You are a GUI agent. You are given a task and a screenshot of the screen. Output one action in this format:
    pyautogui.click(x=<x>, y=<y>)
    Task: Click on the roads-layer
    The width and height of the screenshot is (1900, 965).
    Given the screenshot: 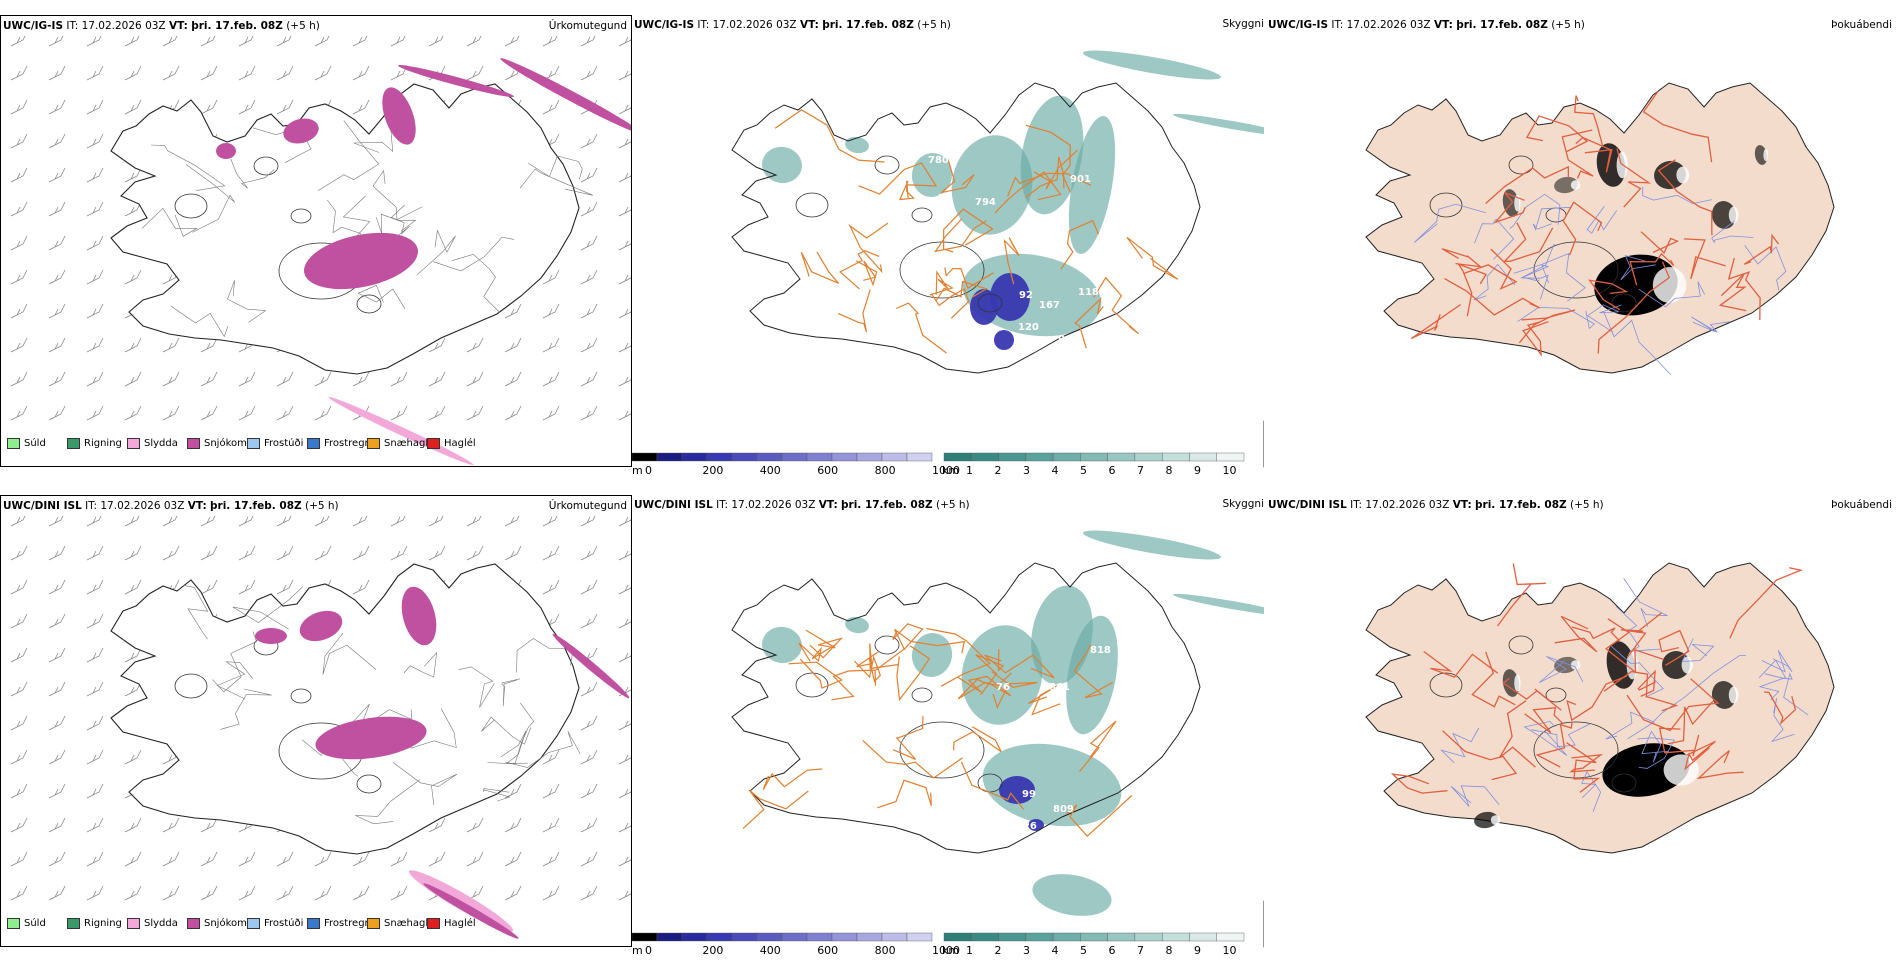 What is the action you would take?
    pyautogui.click(x=976, y=231)
    